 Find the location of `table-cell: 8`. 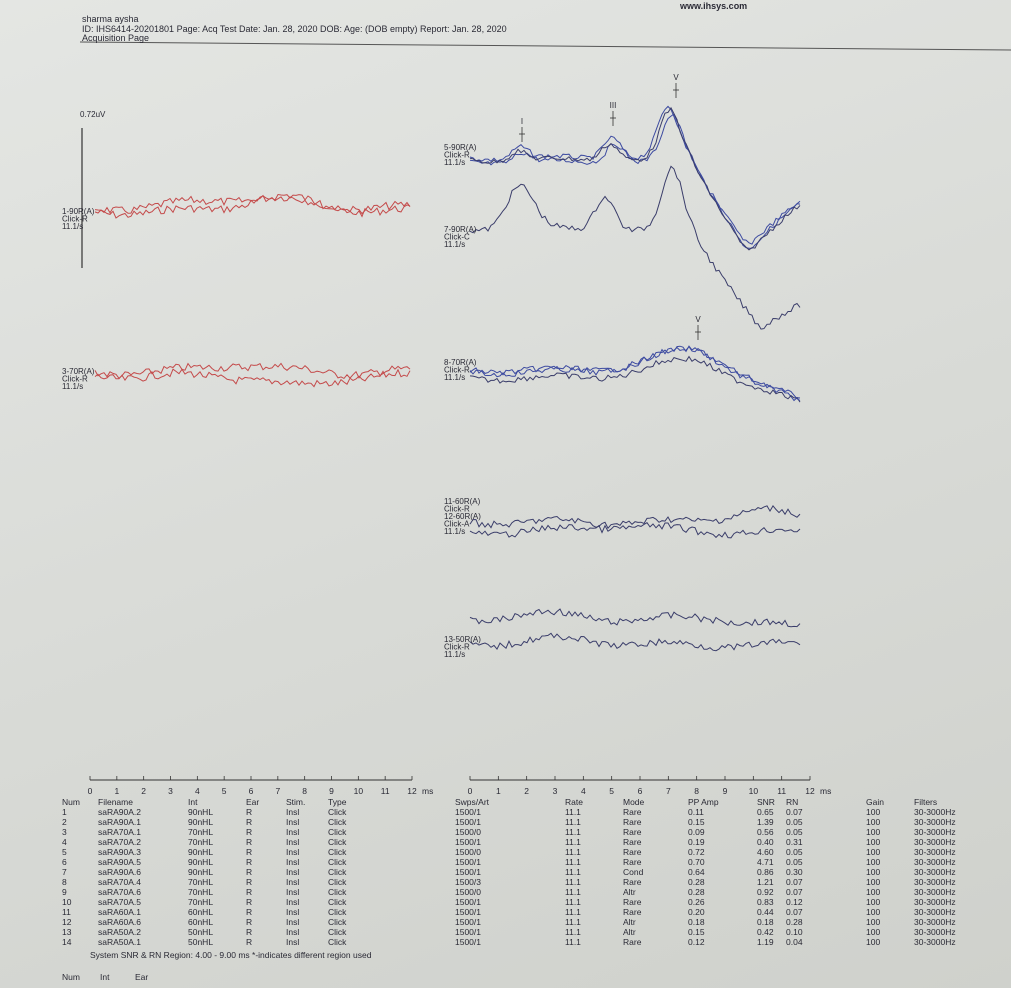

table-cell: 8 is located at coordinates (64, 882).